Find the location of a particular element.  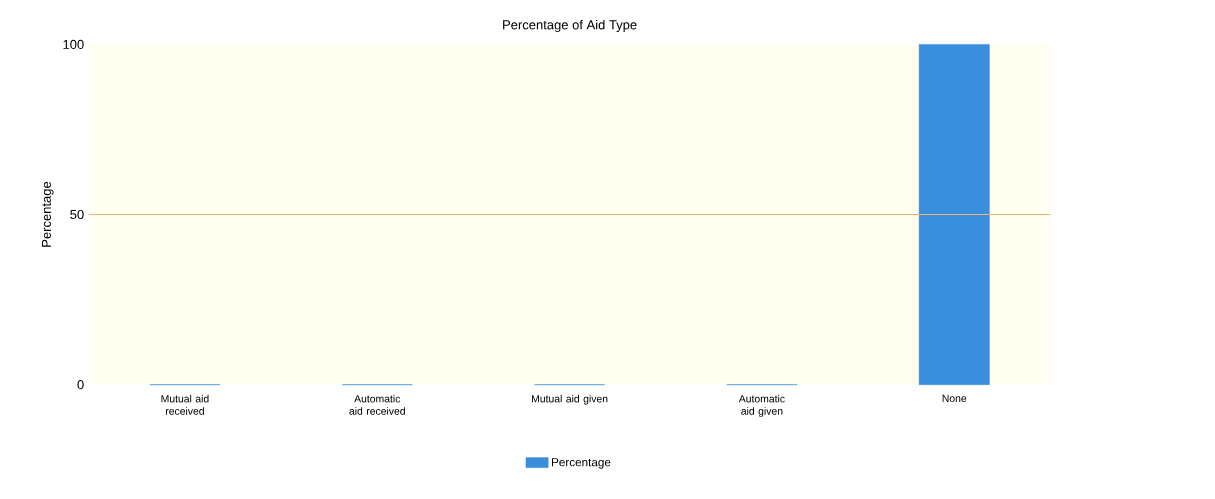

y-tick-label: 0 is located at coordinates (80, 384).